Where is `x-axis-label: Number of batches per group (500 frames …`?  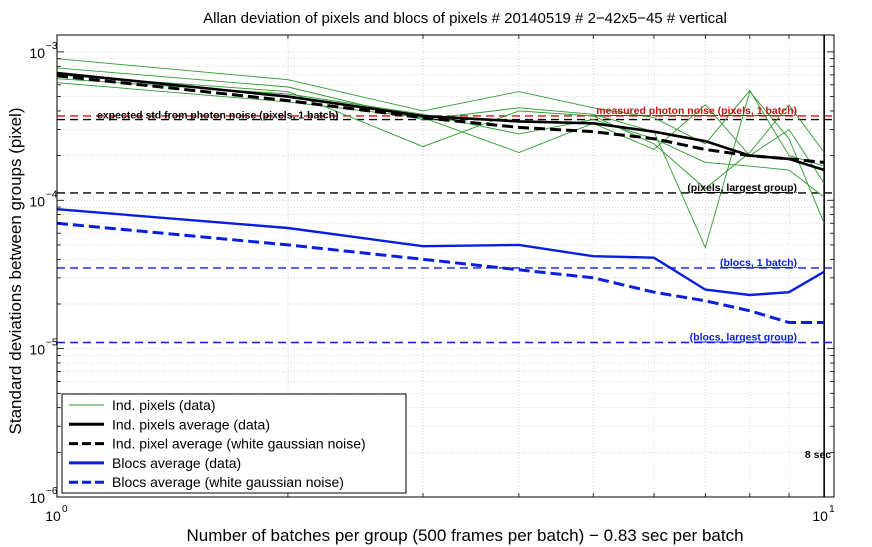
x-axis-label: Number of batches per group (500 frames … is located at coordinates (464, 535).